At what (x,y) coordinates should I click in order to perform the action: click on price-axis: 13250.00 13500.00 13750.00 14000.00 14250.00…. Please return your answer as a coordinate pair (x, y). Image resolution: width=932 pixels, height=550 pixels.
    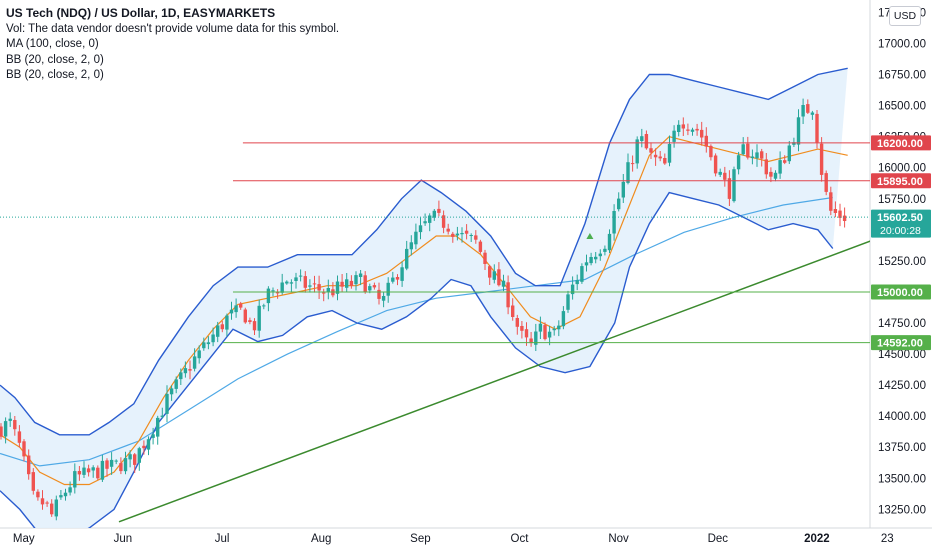
    Looking at the image, I should click on (901, 261).